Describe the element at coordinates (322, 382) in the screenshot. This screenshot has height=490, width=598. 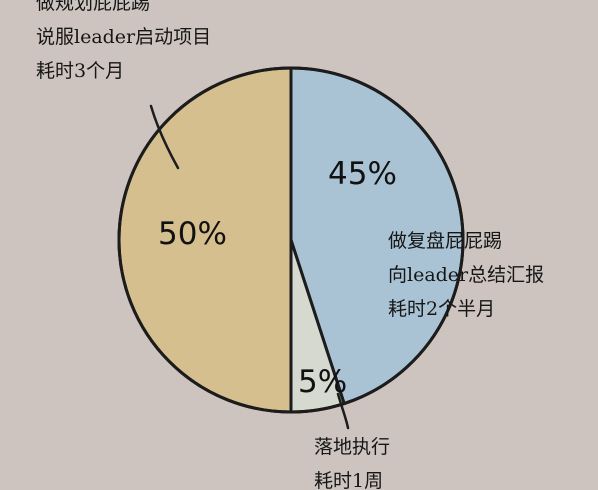
I see `slice-label-exec: 5%` at that location.